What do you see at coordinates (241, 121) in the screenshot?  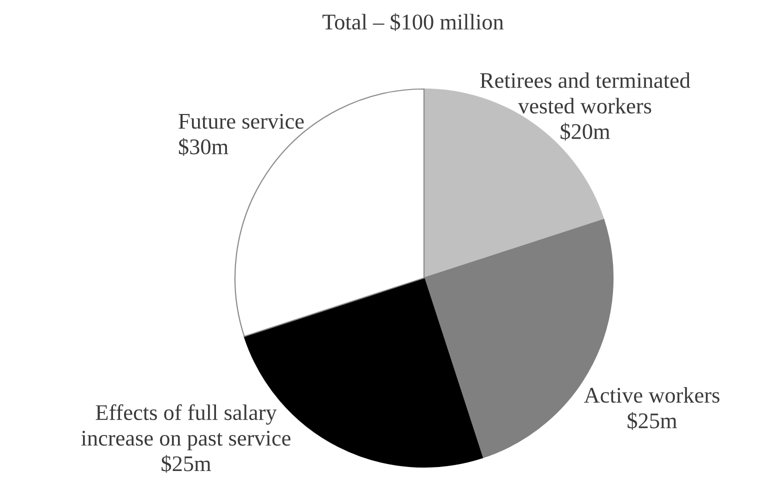 I see `slice-label: Future service` at bounding box center [241, 121].